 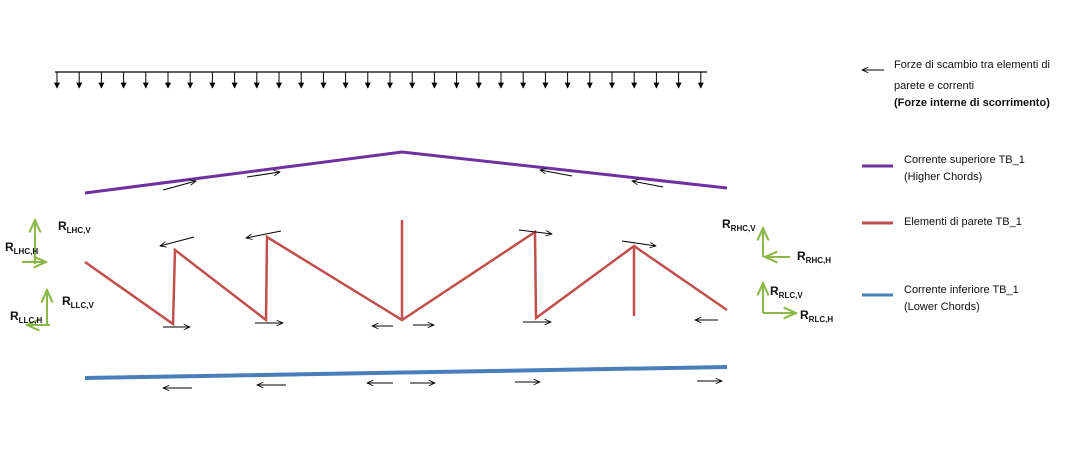 What do you see at coordinates (942, 307) in the screenshot?
I see `legend-text: (Lower Chords)` at bounding box center [942, 307].